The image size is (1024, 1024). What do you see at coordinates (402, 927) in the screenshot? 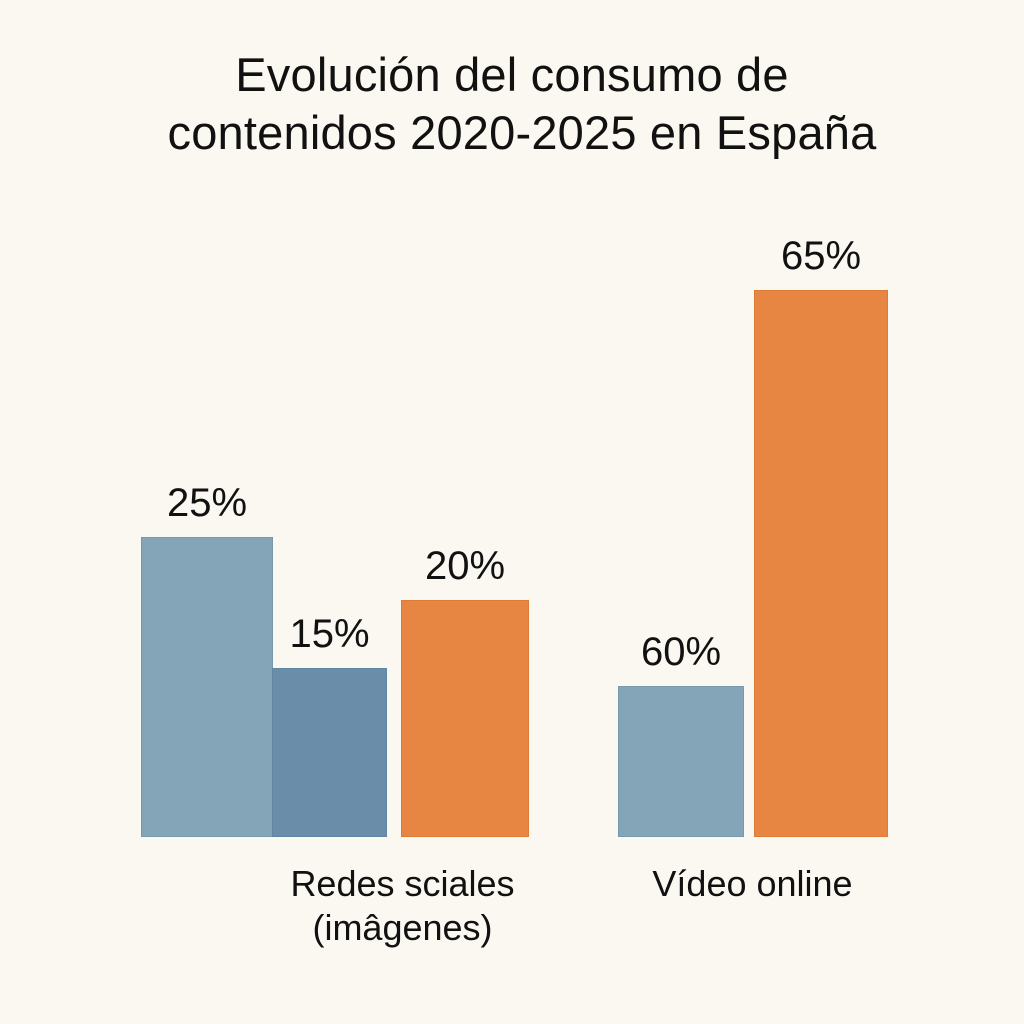
I see `category-label-redes-line-2: (imâgenes)` at bounding box center [402, 927].